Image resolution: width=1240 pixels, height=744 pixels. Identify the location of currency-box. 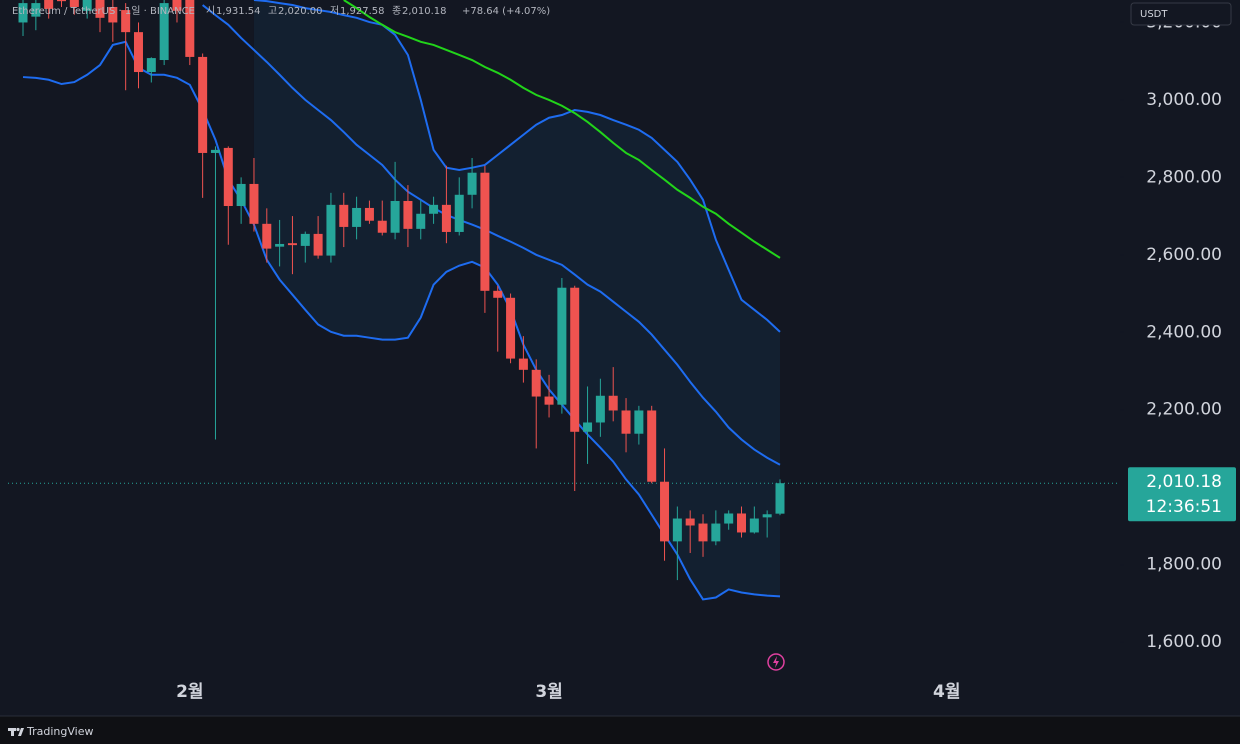
(1181, 14).